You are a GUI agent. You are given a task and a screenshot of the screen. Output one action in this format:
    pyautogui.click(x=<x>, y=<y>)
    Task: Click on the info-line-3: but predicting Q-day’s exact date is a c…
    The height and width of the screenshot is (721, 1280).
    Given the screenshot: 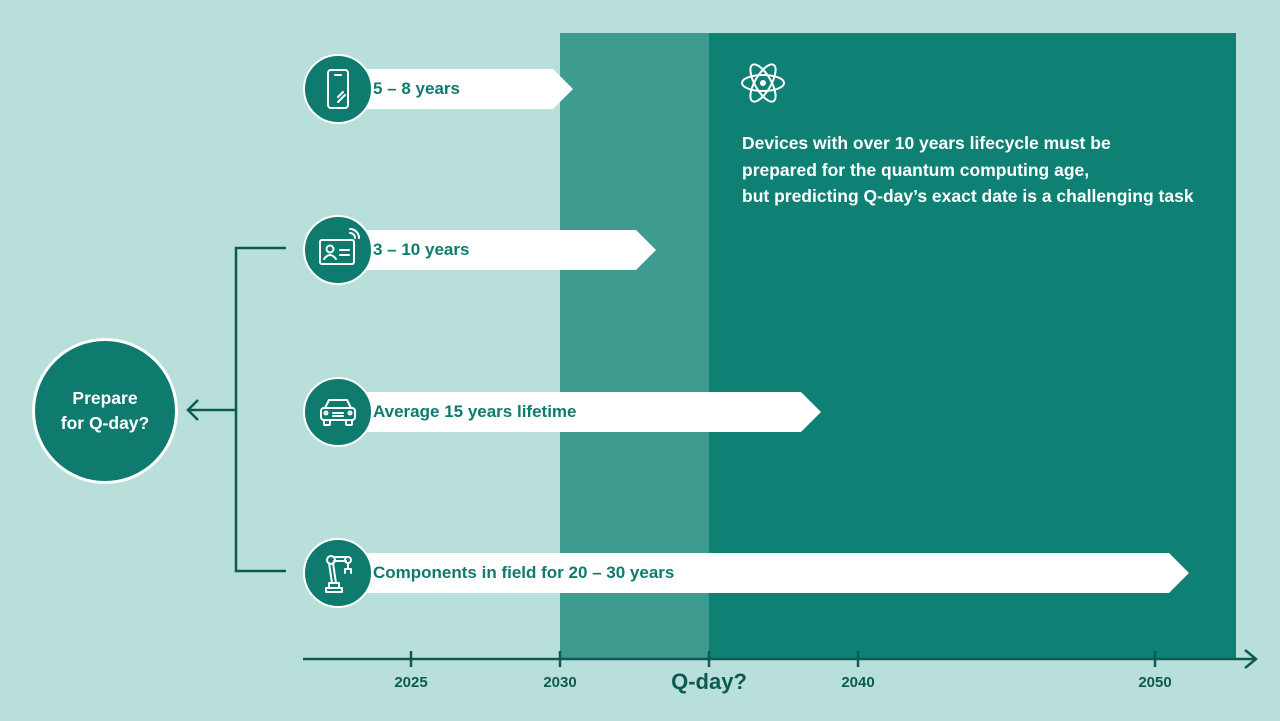 What is the action you would take?
    pyautogui.click(x=968, y=196)
    